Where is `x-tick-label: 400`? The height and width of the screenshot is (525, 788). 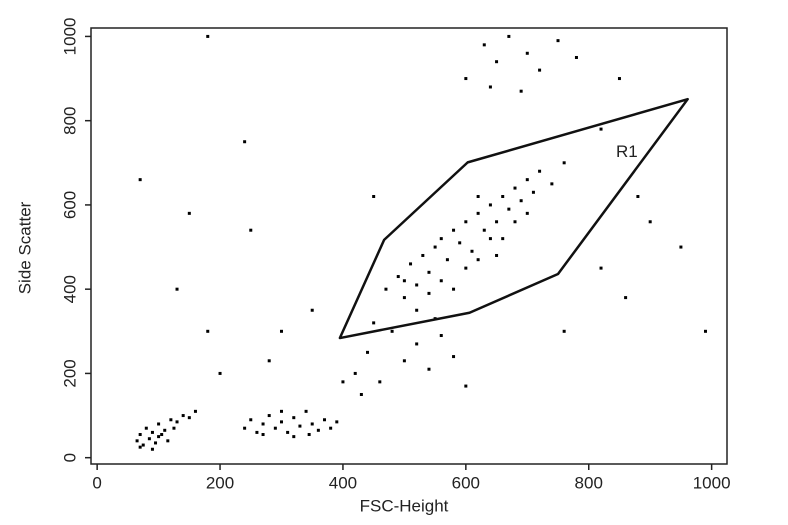 x-tick-label: 400 is located at coordinates (343, 482).